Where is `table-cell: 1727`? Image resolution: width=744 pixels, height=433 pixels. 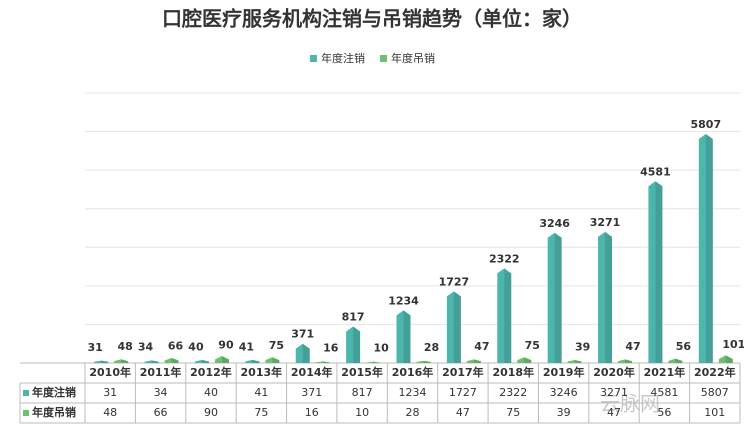
table-cell: 1727 is located at coordinates (463, 392).